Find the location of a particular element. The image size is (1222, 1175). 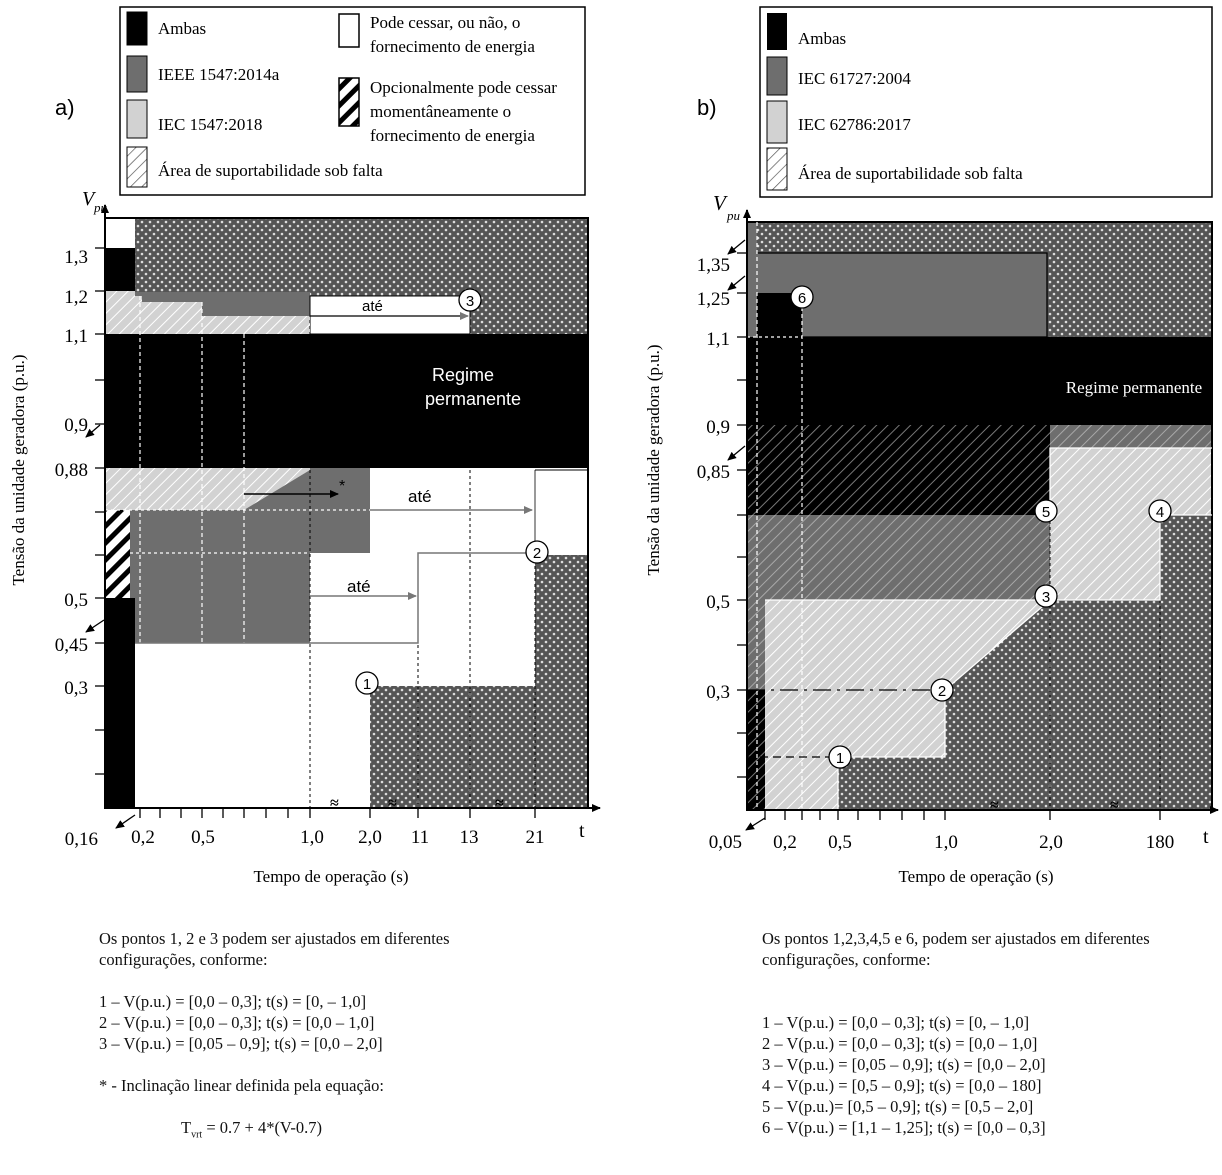

plot-b-regime-band is located at coordinates (979, 381).